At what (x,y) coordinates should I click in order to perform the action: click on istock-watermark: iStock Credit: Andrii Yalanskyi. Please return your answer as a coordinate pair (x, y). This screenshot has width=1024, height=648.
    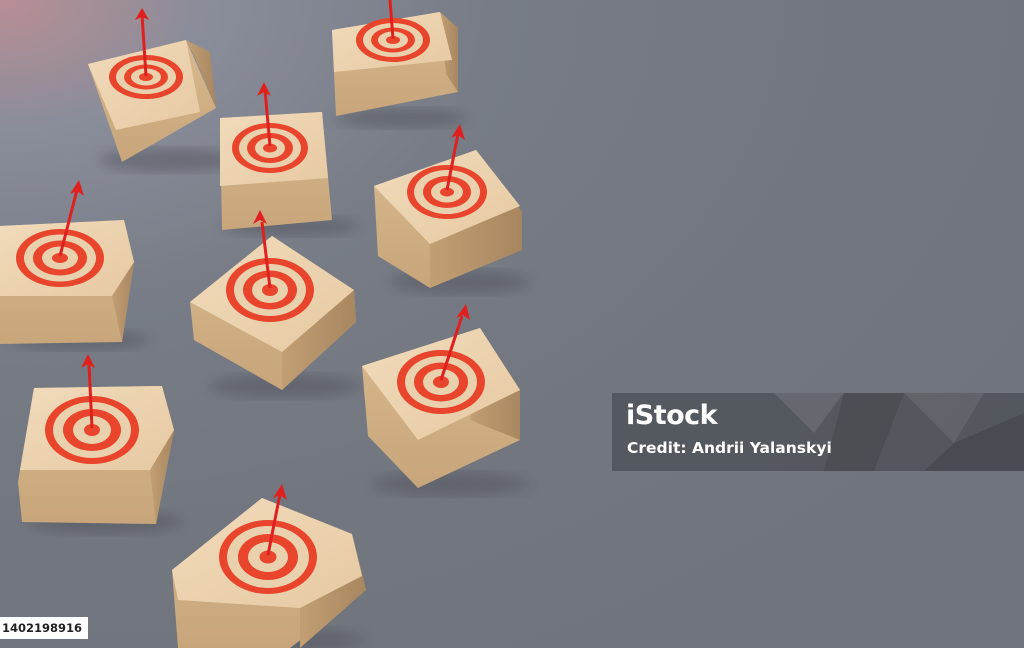
    Looking at the image, I should click on (818, 432).